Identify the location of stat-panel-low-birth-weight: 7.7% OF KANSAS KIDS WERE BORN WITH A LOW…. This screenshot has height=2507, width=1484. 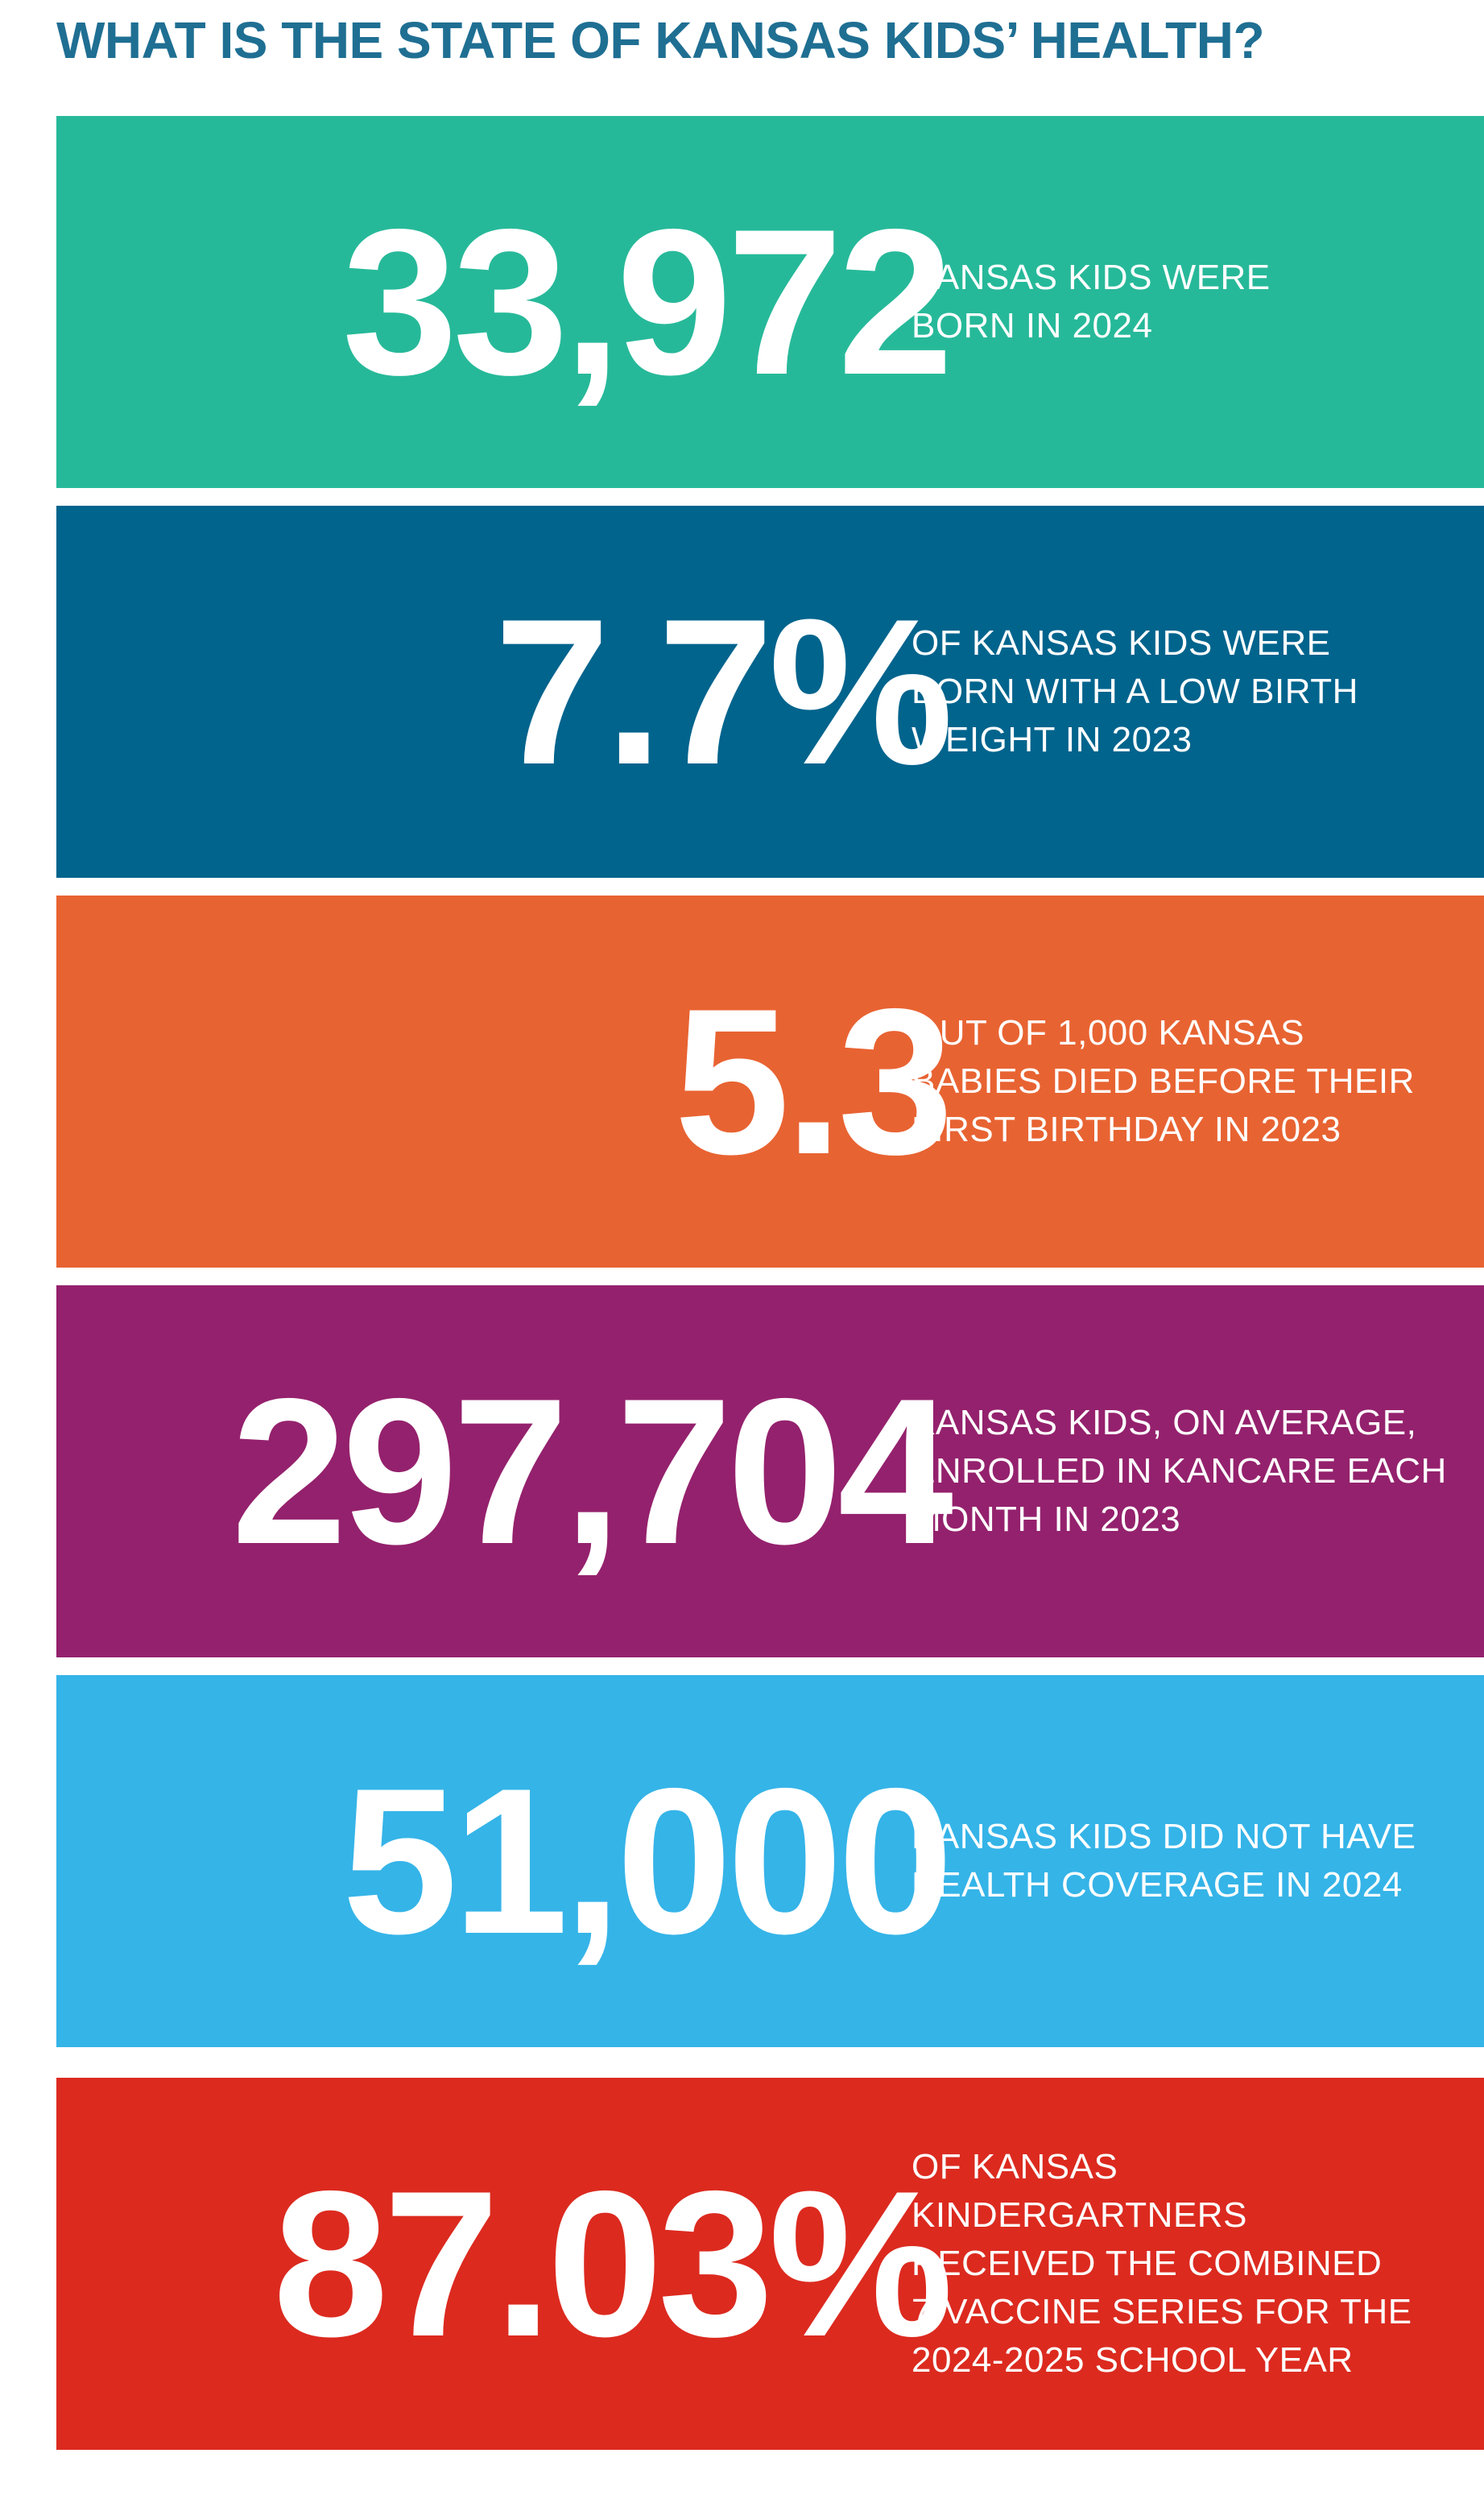
(770, 692).